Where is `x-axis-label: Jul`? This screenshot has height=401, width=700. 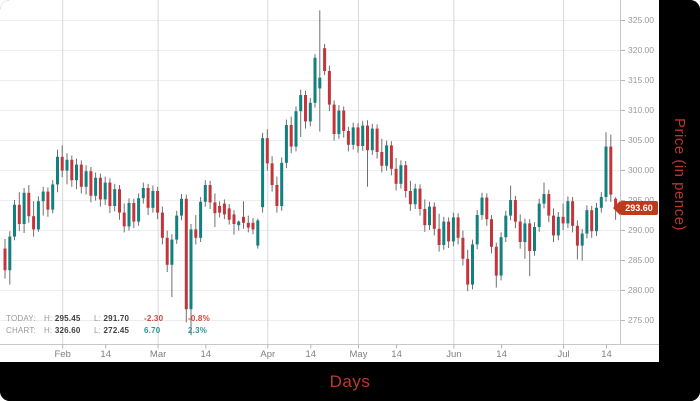
x-axis-label: Jul is located at coordinates (564, 354).